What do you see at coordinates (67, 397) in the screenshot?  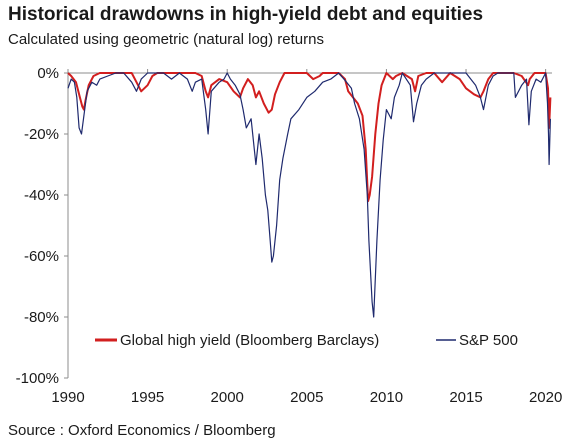 I see `x-tick-label: 1990` at bounding box center [67, 397].